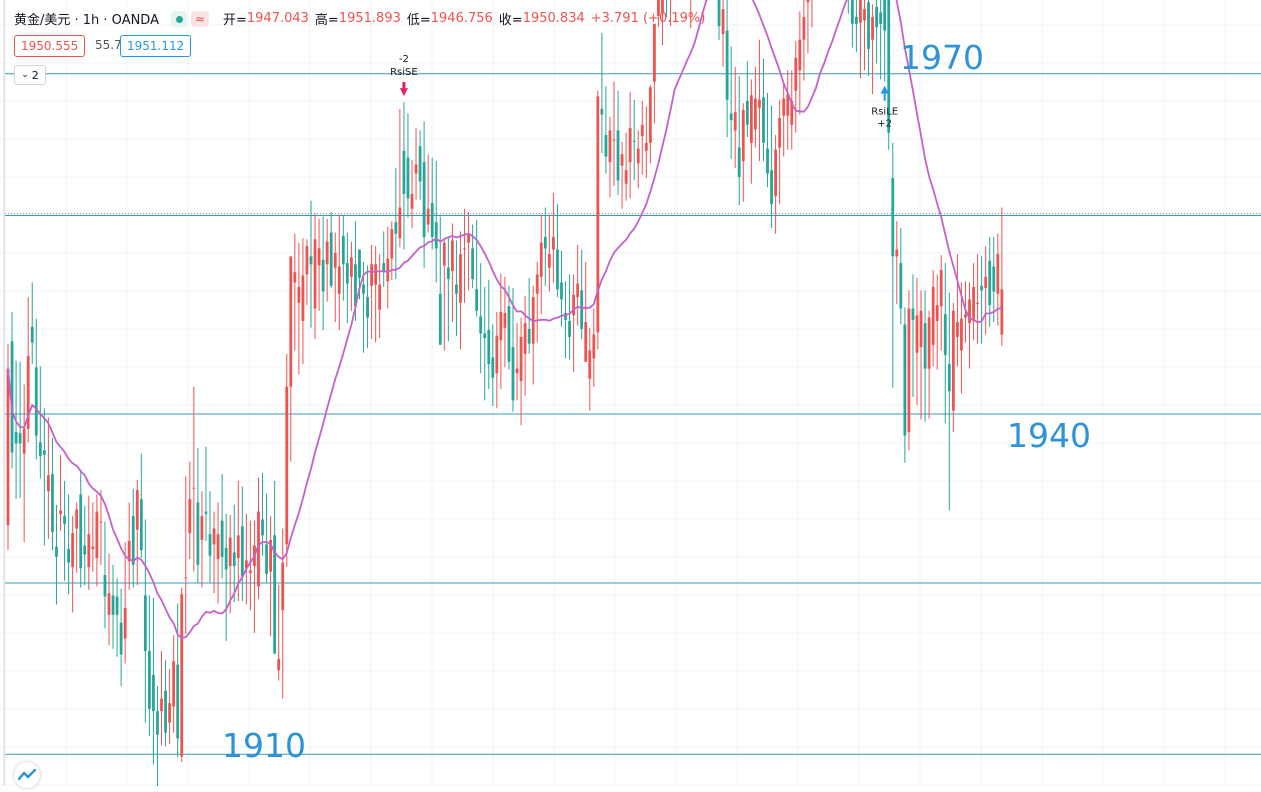 The height and width of the screenshot is (792, 1261). I want to click on signals: -2 RsiSE RsiLE+2, so click(644, 92).